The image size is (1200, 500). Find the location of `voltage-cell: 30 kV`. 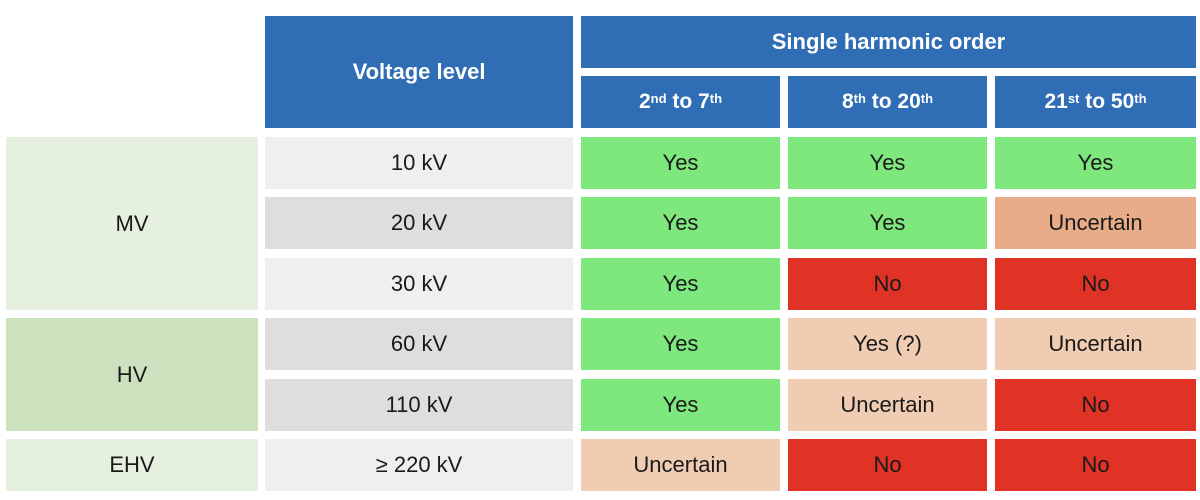

voltage-cell: 30 kV is located at coordinates (419, 284).